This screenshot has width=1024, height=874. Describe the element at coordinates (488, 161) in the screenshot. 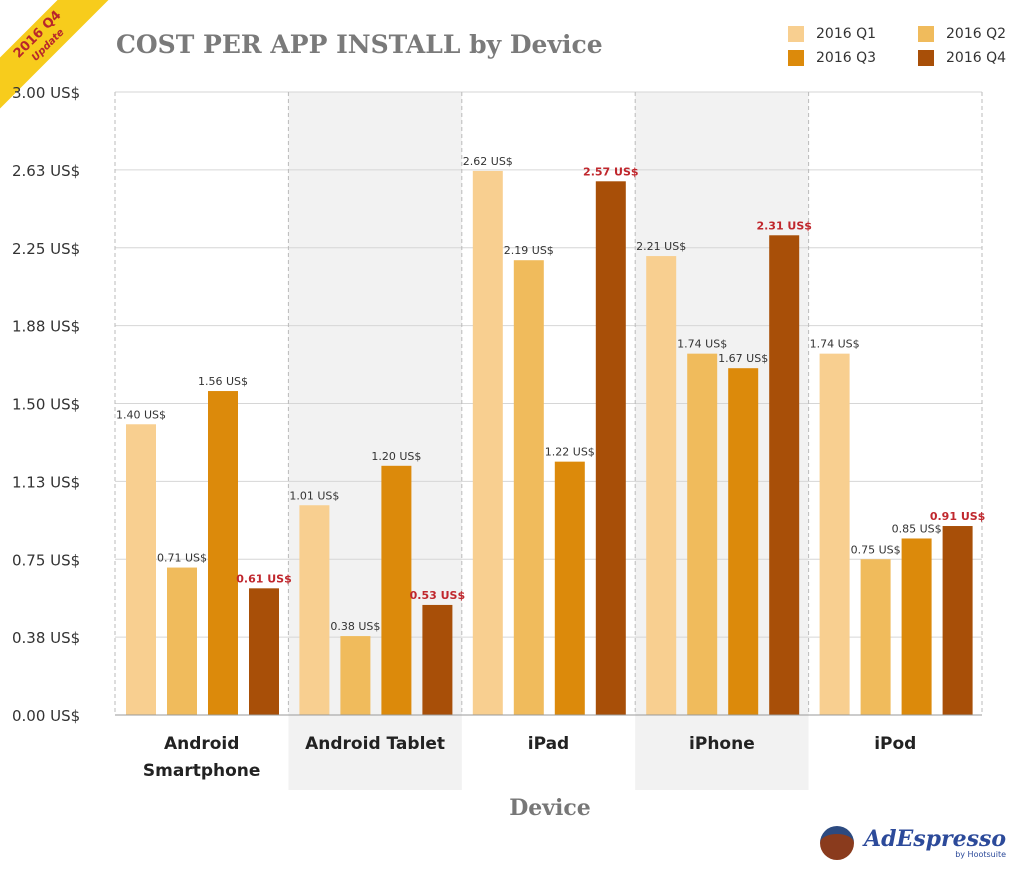

I see `data-label: 2.62 US$` at that location.